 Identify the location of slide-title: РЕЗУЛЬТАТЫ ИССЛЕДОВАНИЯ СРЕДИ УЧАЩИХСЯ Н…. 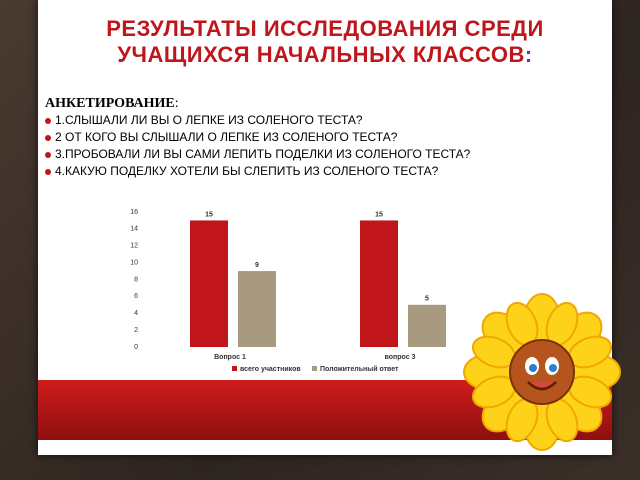
(325, 42).